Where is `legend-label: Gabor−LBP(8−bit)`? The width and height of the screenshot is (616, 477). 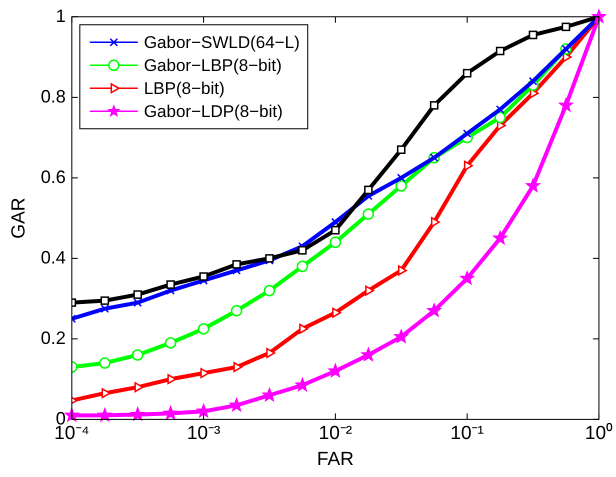
legend-label: Gabor−LBP(8−bit) is located at coordinates (213, 65).